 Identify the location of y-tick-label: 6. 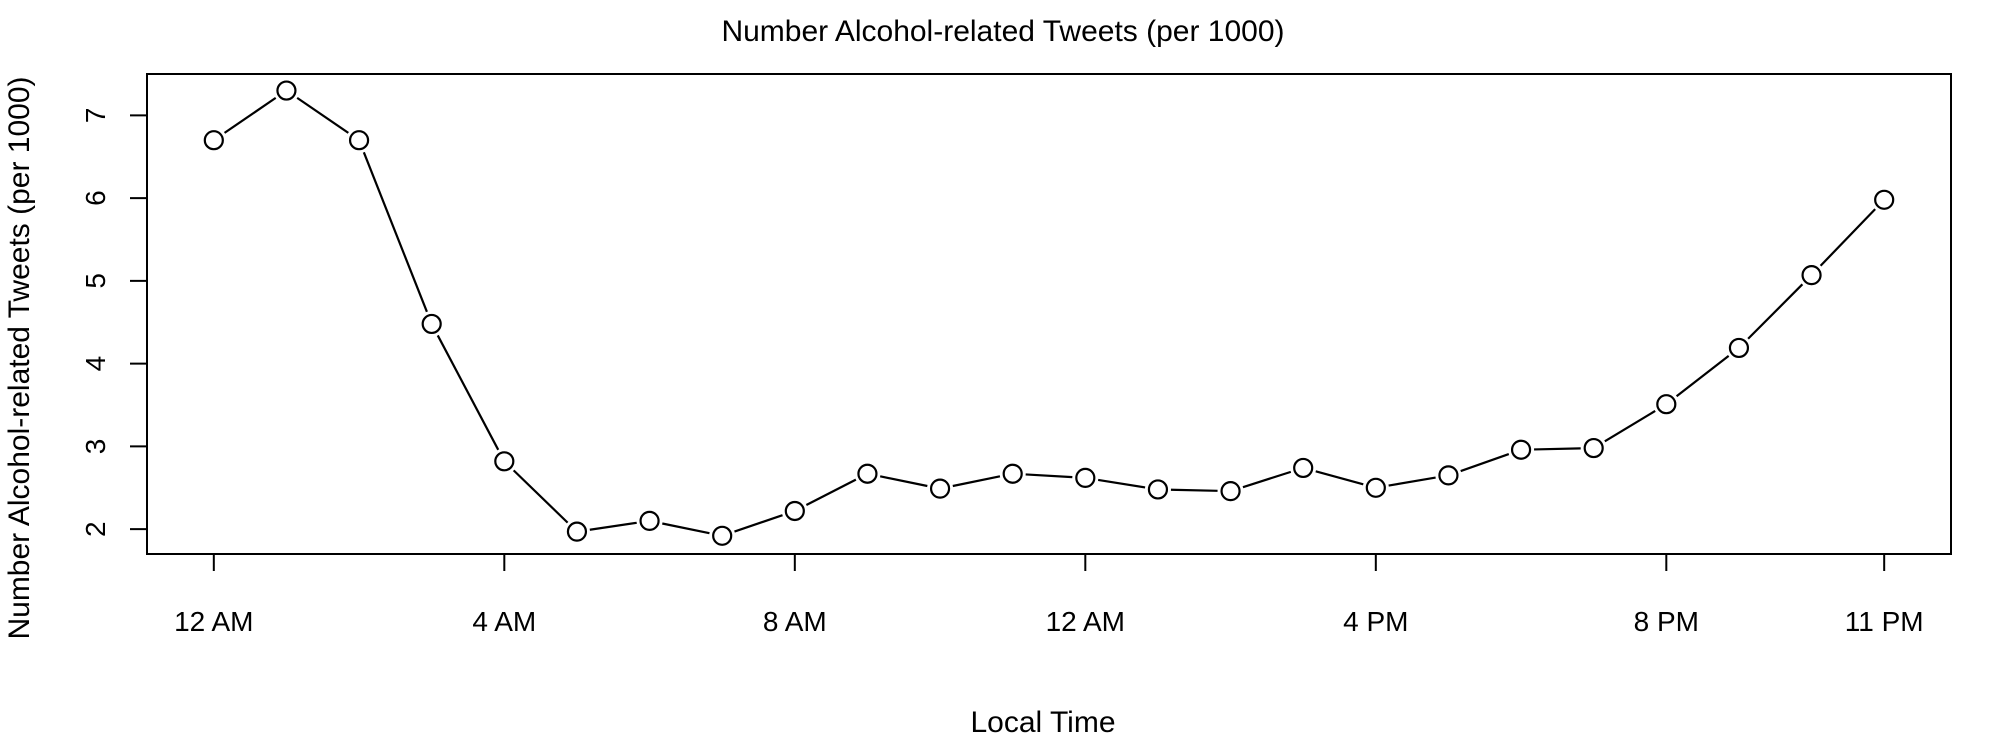
(95, 198).